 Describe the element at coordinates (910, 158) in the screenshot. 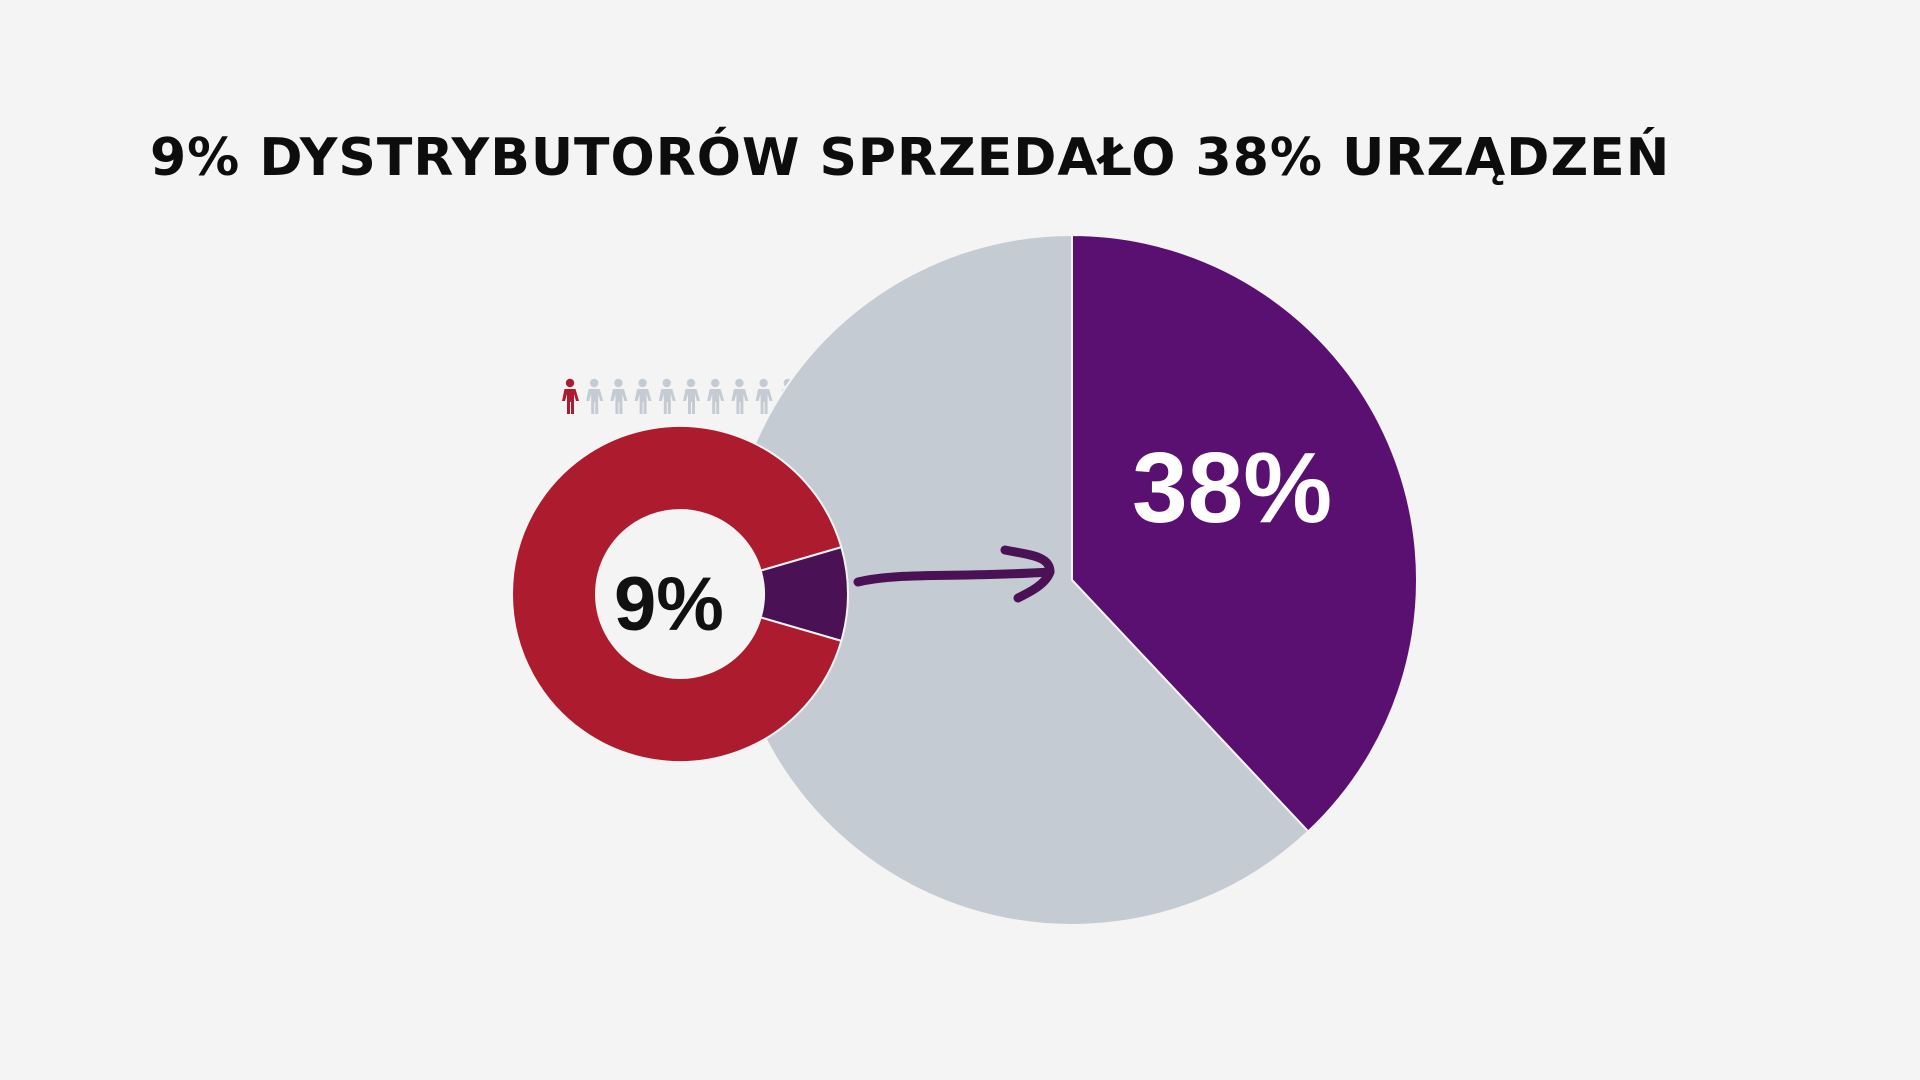

I see `chart-title: 9% DYSTRYBUTORÓW SPRZEDAŁO 38% URZĄDZEŃ` at that location.